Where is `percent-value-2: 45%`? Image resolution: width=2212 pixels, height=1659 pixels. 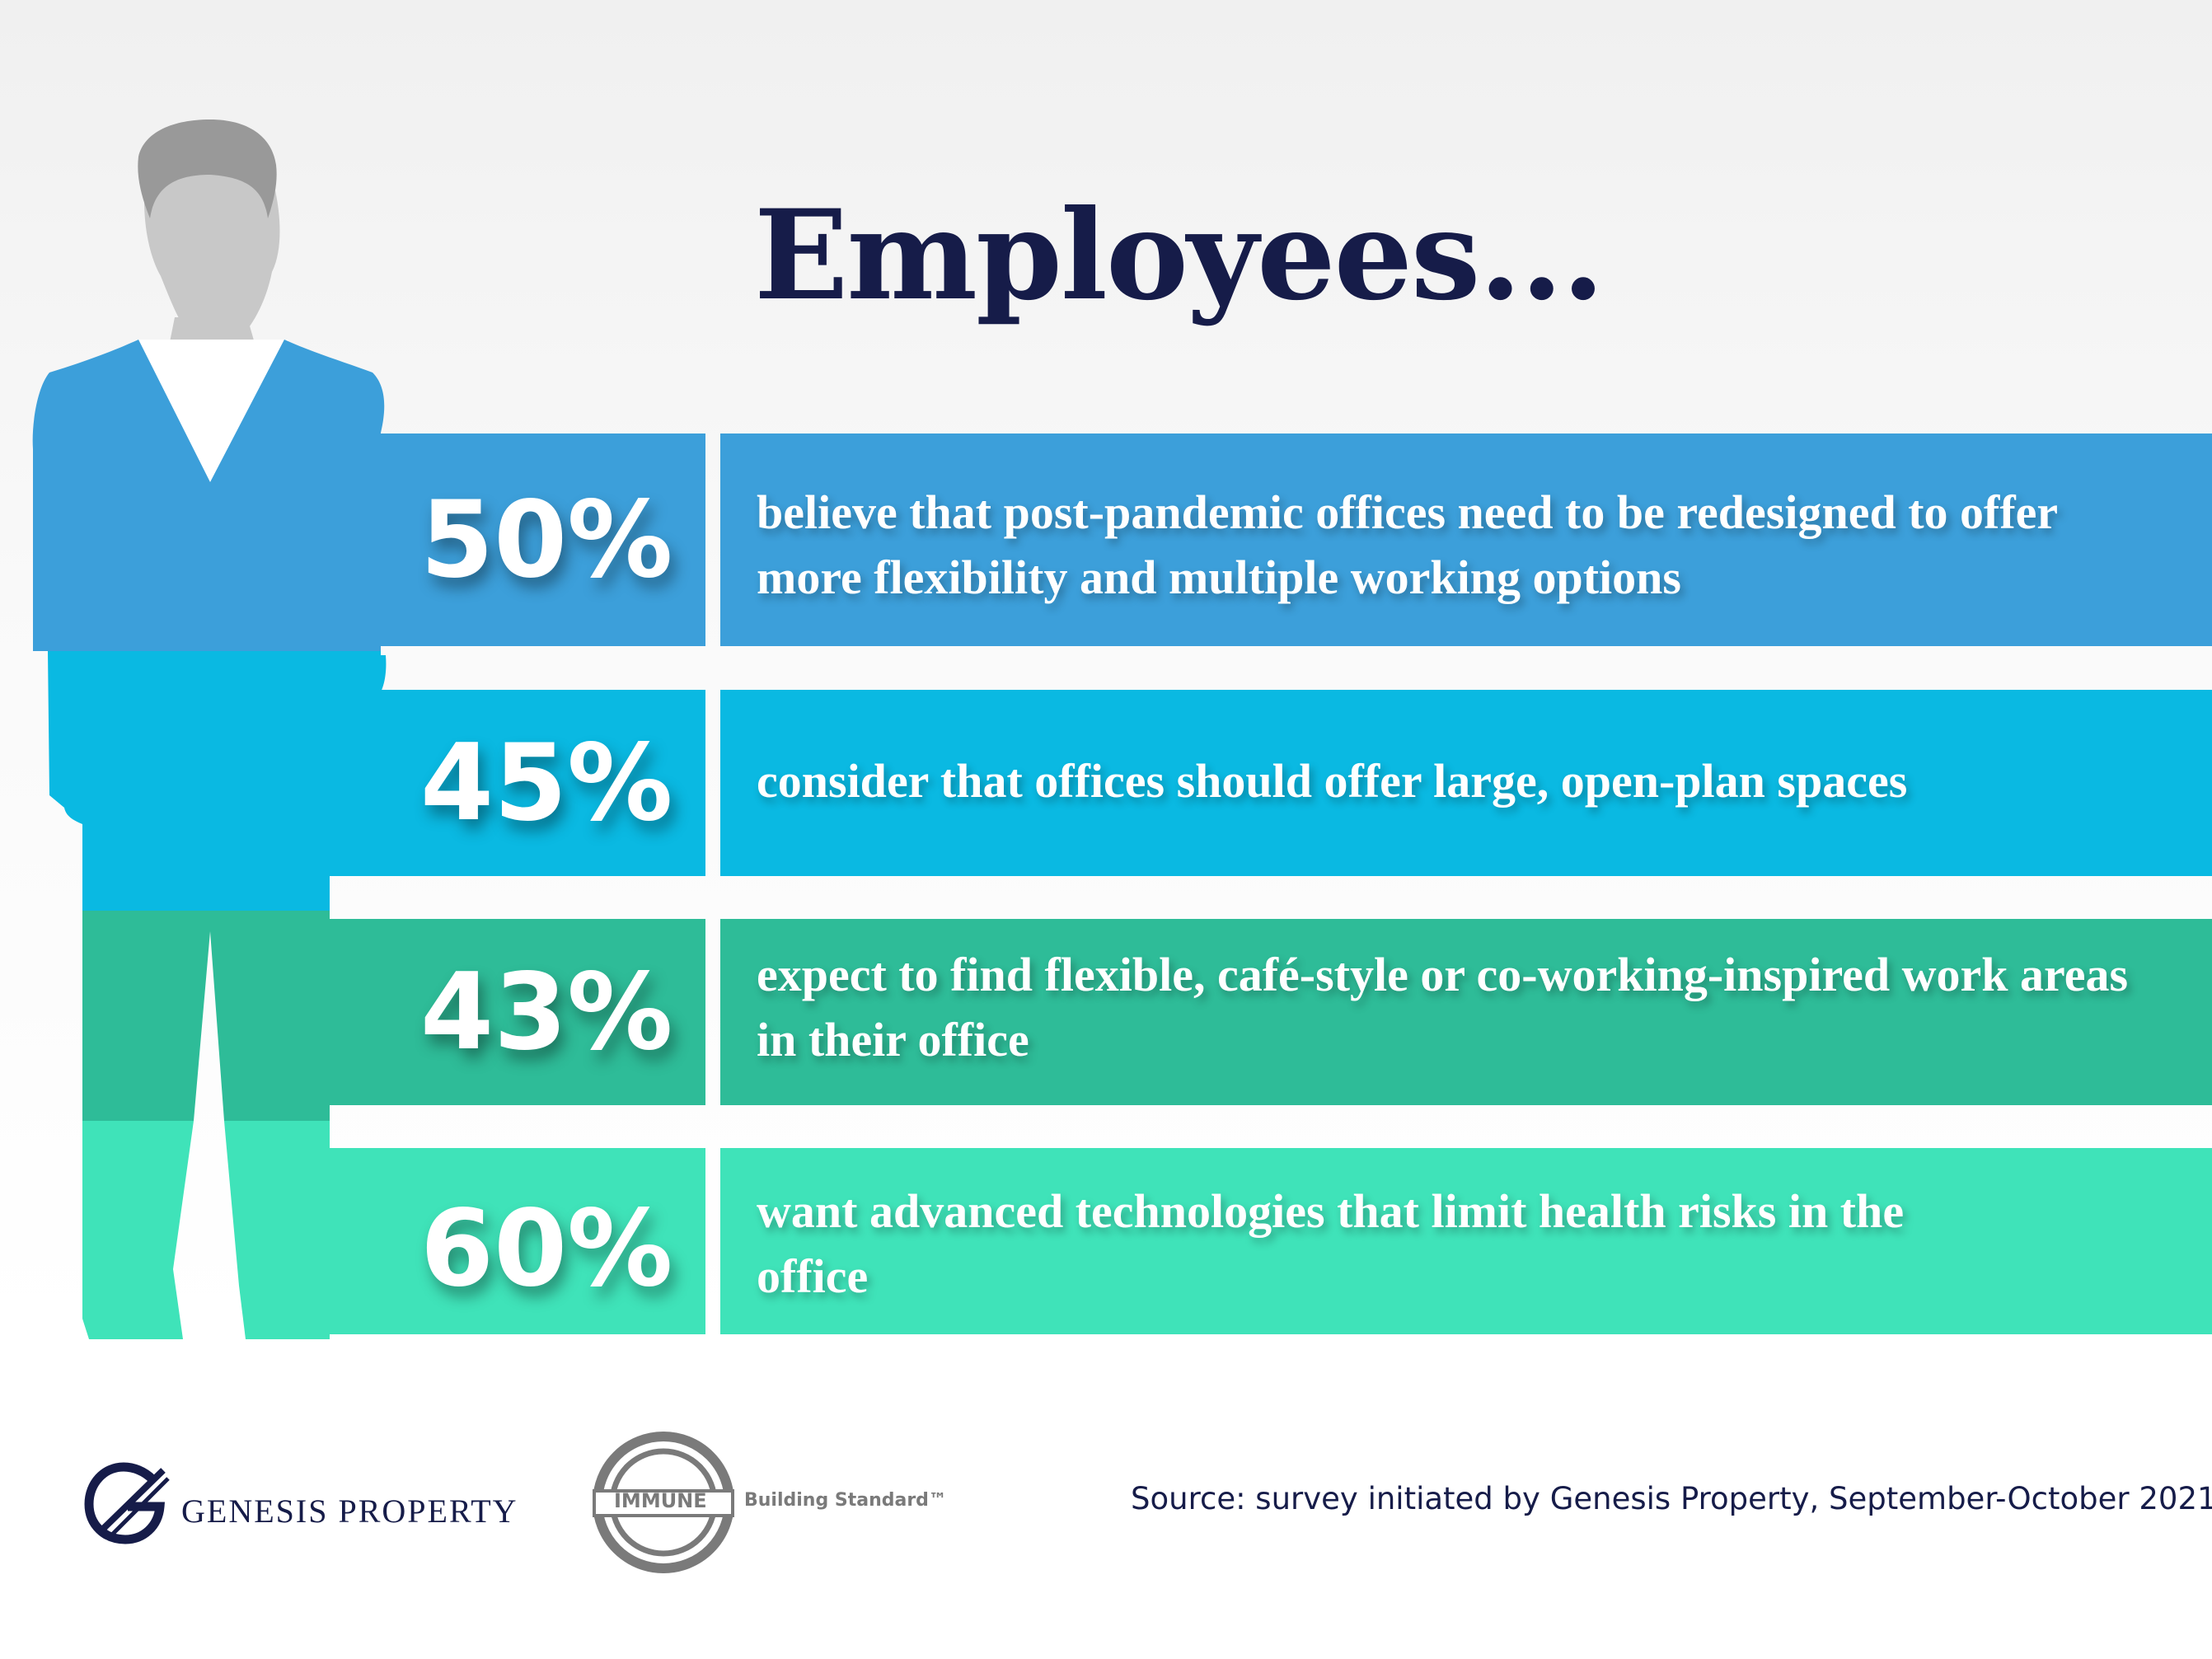
percent-value-2: 45% is located at coordinates (546, 783).